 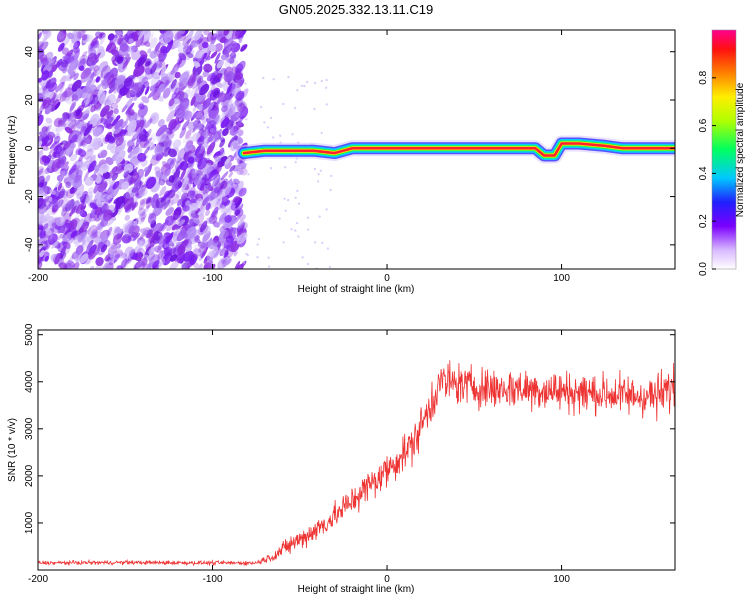 I want to click on spectrogram-y-tick-label: 20, so click(x=29, y=100).